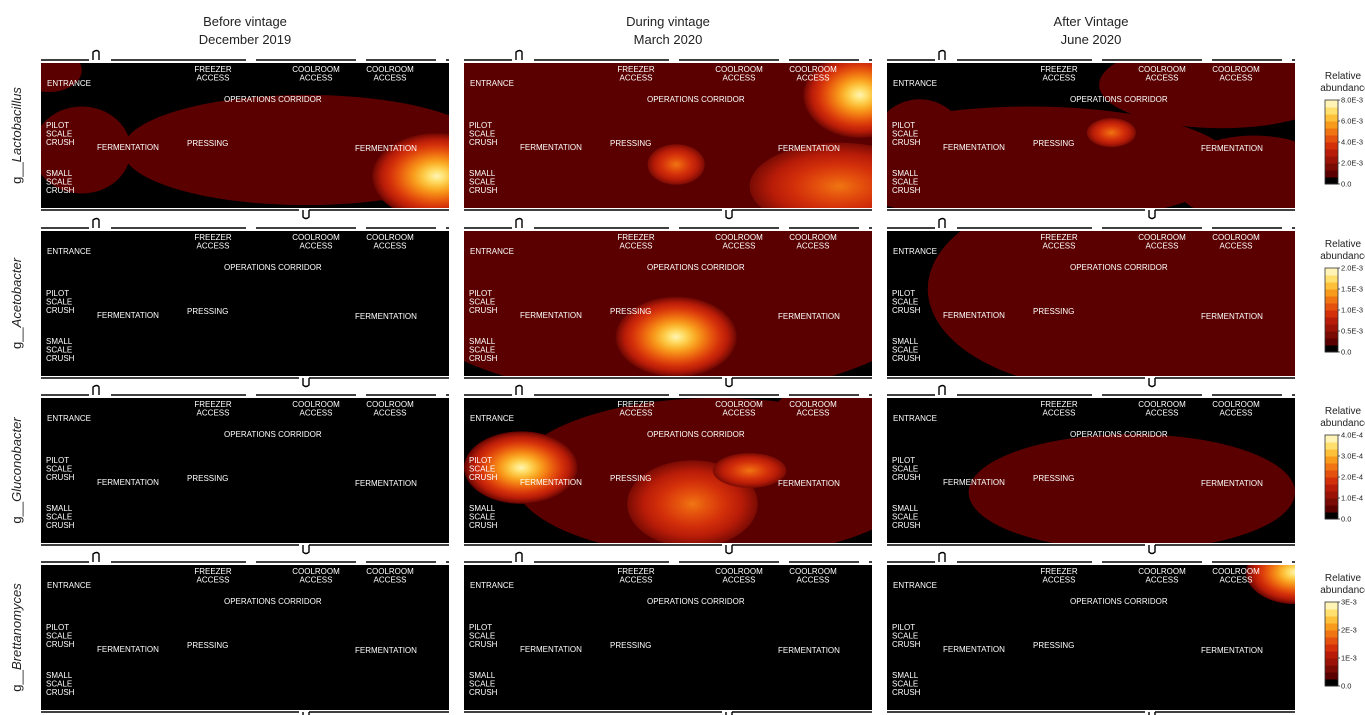 The image size is (1365, 715). I want to click on colorbar-tick-label: 0.0, so click(1346, 184).